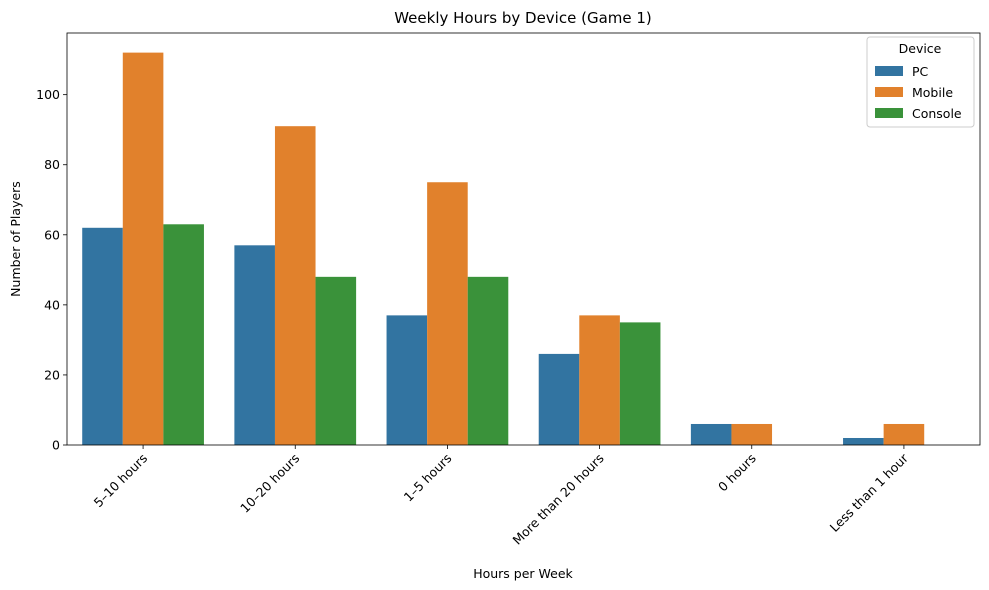 This screenshot has height=590, width=989. What do you see at coordinates (523, 18) in the screenshot?
I see `chart-title: Weekly Hours by Device (Game 1)` at bounding box center [523, 18].